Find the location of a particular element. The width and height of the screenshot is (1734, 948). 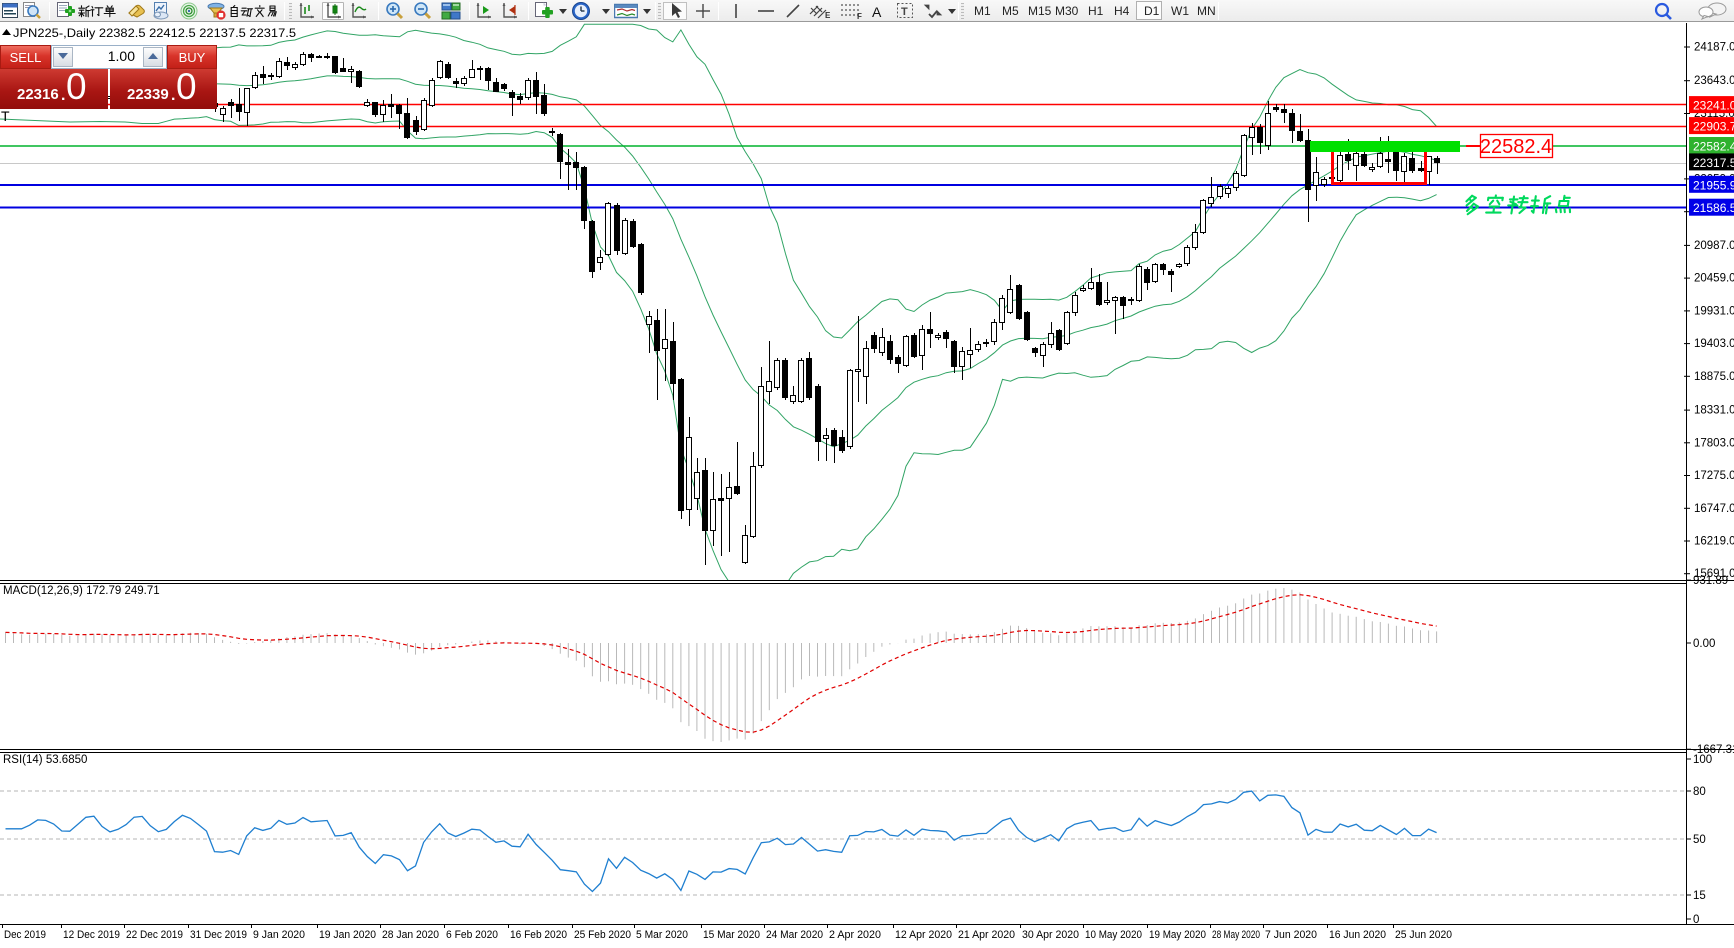

svg-text: 28 May 2020 is located at coordinates (1236, 935).